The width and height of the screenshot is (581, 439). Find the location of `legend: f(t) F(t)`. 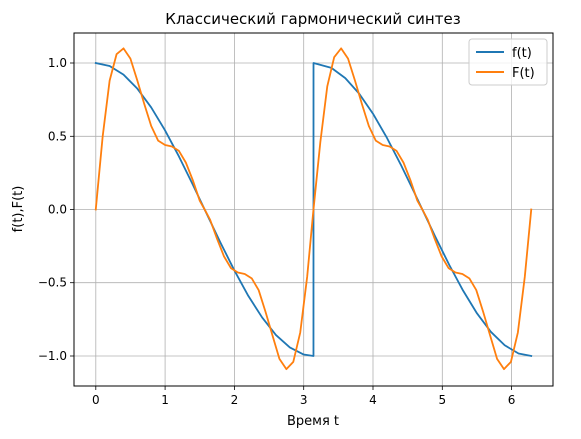

legend: f(t) F(t) is located at coordinates (508, 62).